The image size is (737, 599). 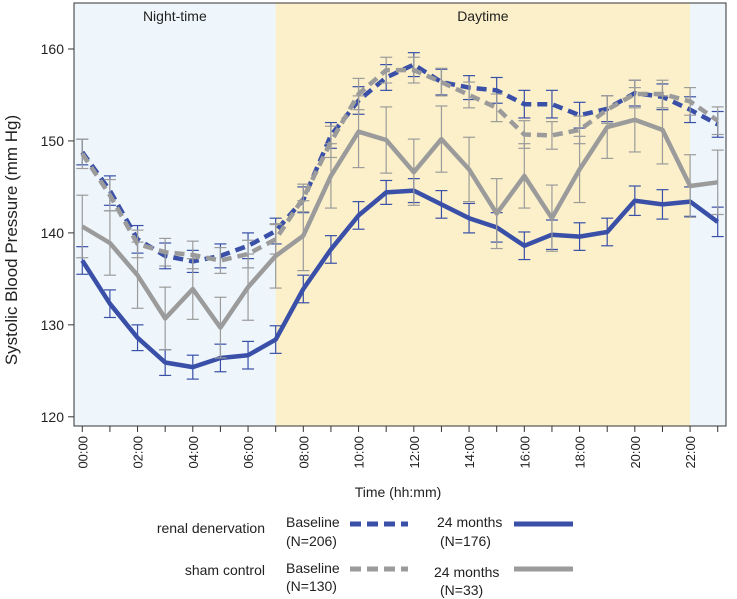 I want to click on legend-sham-baseline-label: Baseline, so click(x=313, y=568).